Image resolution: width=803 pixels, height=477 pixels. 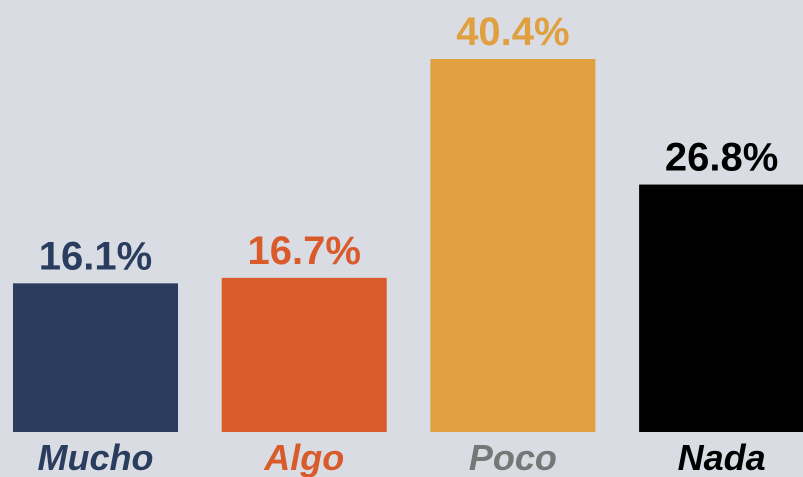 What do you see at coordinates (303, 251) in the screenshot?
I see `value-label: 16.7%` at bounding box center [303, 251].